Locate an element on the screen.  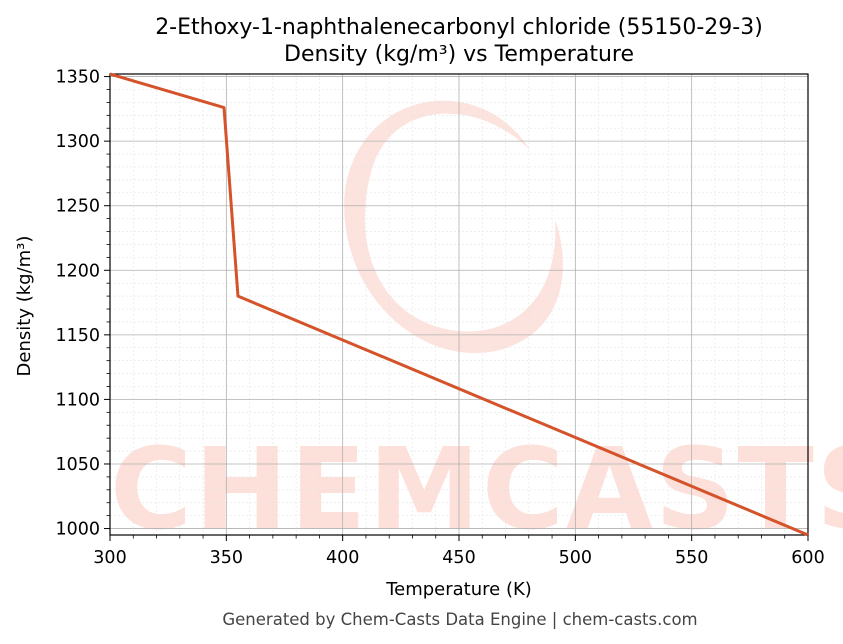
y-tick-label: 1300 is located at coordinates (77, 142).